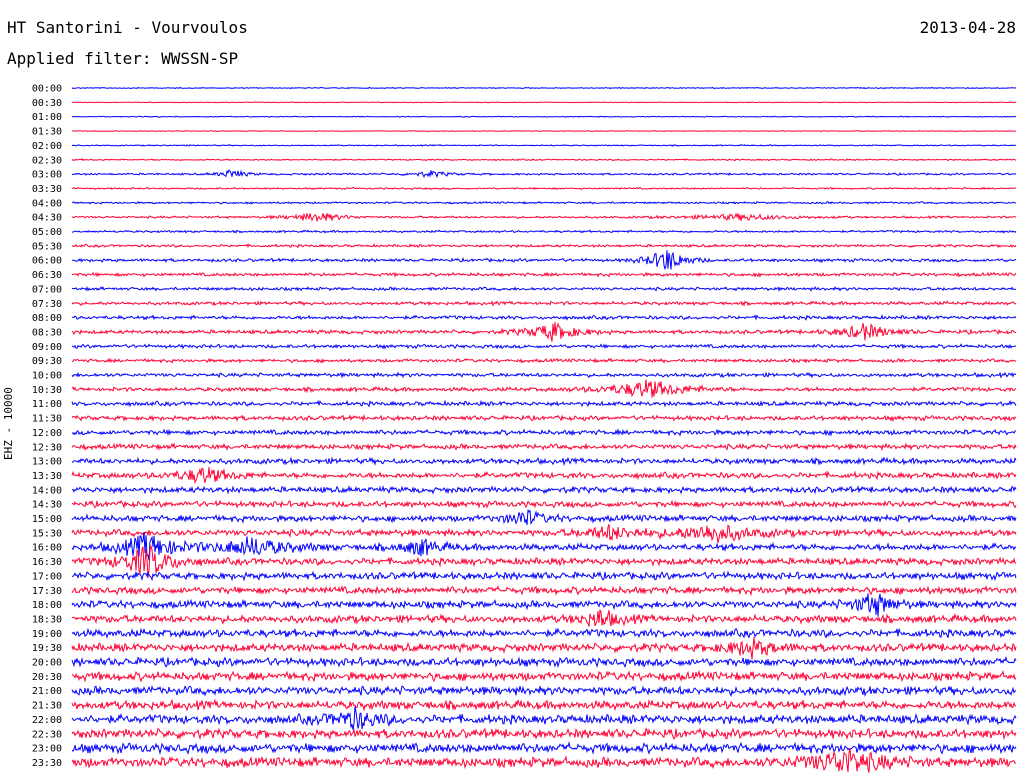 The image size is (1024, 780). What do you see at coordinates (47, 261) in the screenshot?
I see `row-time-label: 06:00` at bounding box center [47, 261].